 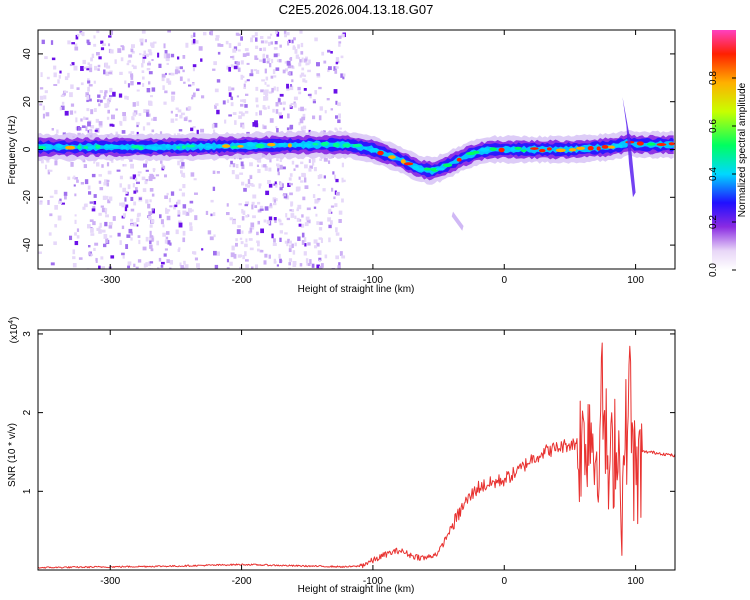 What do you see at coordinates (504, 280) in the screenshot?
I see `top-x-tick-label: 0` at bounding box center [504, 280].